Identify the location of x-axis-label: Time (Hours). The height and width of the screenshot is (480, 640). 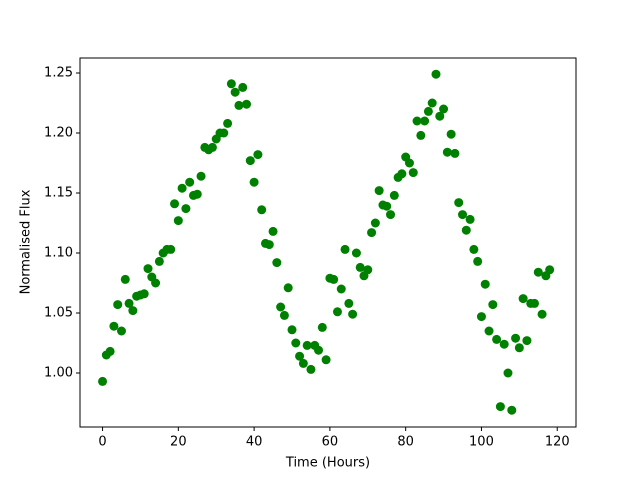
(327, 463).